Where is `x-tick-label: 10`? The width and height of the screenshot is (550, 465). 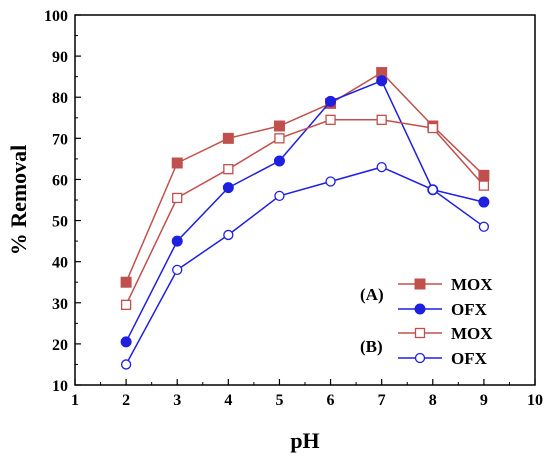 x-tick-label: 10 is located at coordinates (535, 400).